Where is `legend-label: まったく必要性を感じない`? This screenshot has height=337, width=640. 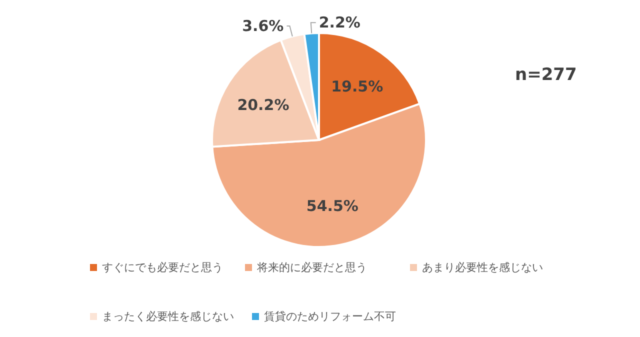
legend-label: まったく必要性を感じない is located at coordinates (168, 316).